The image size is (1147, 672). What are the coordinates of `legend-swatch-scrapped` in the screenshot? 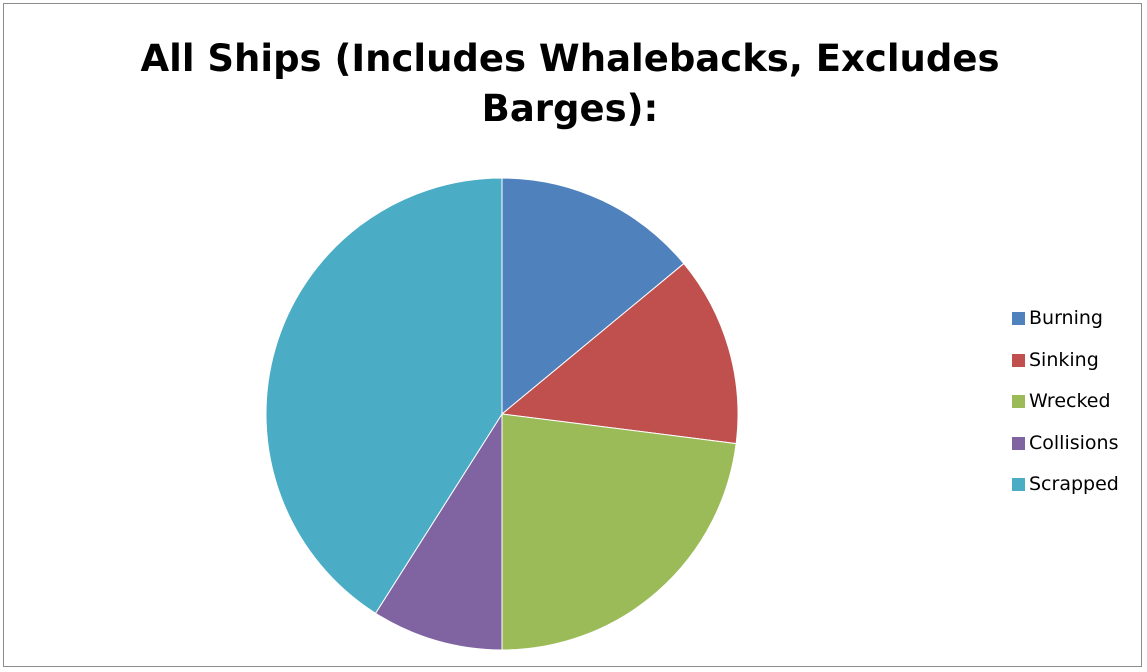 It's located at (1018, 484).